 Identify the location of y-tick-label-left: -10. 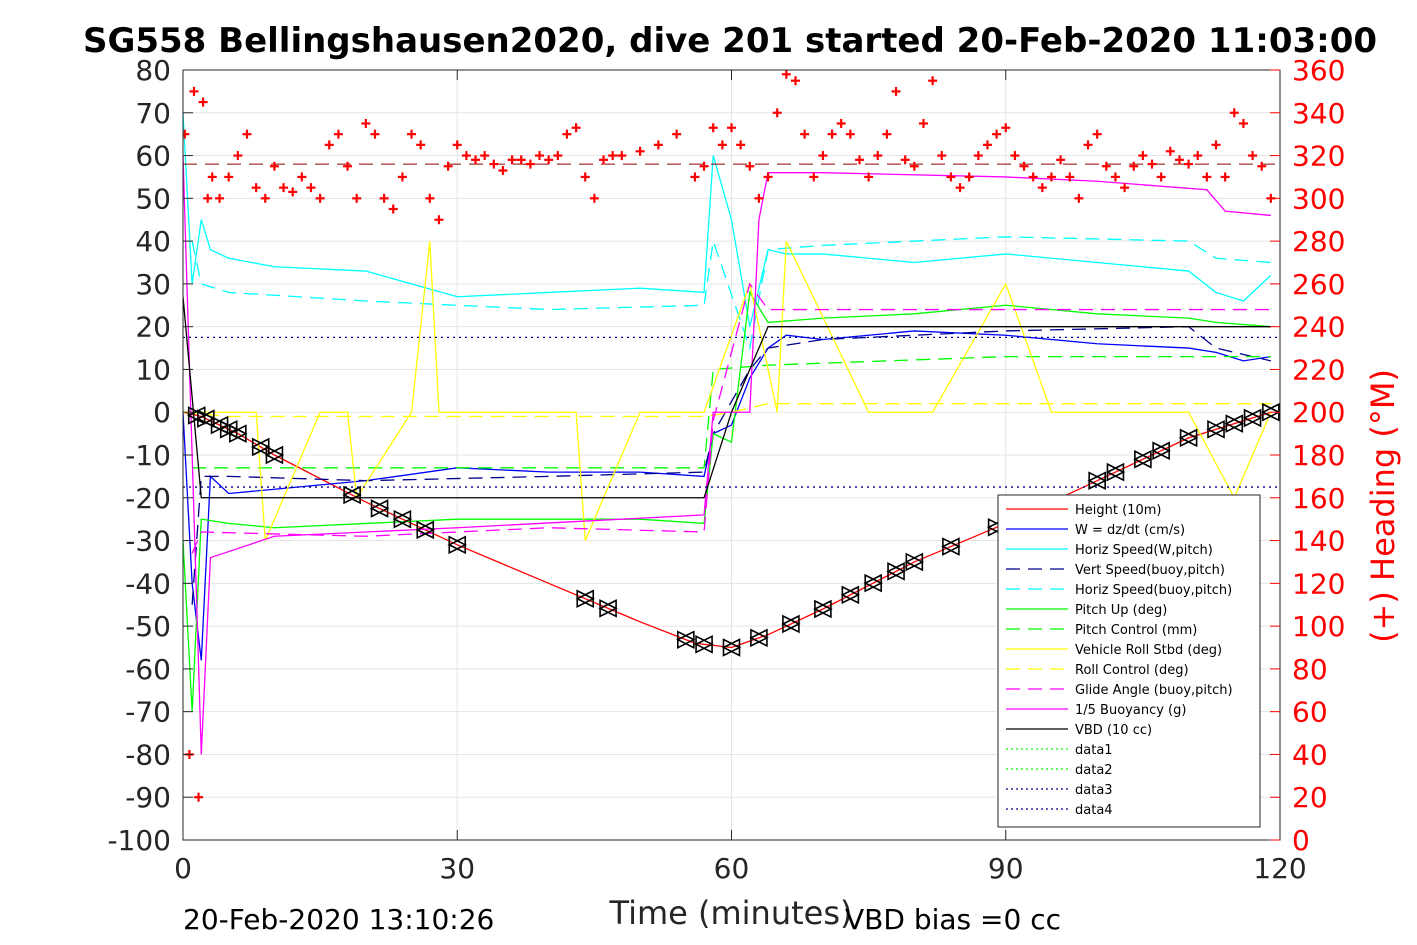
(148, 455).